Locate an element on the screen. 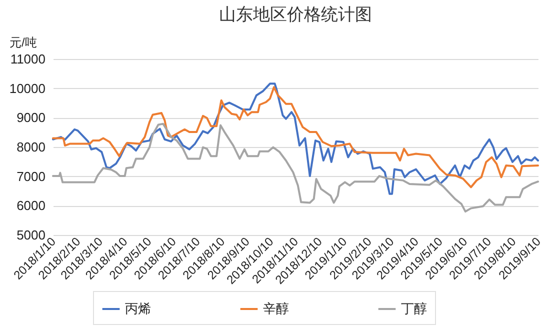 Image resolution: width=554 pixels, height=335 pixels. y-tick-label: 9000 is located at coordinates (31, 118).